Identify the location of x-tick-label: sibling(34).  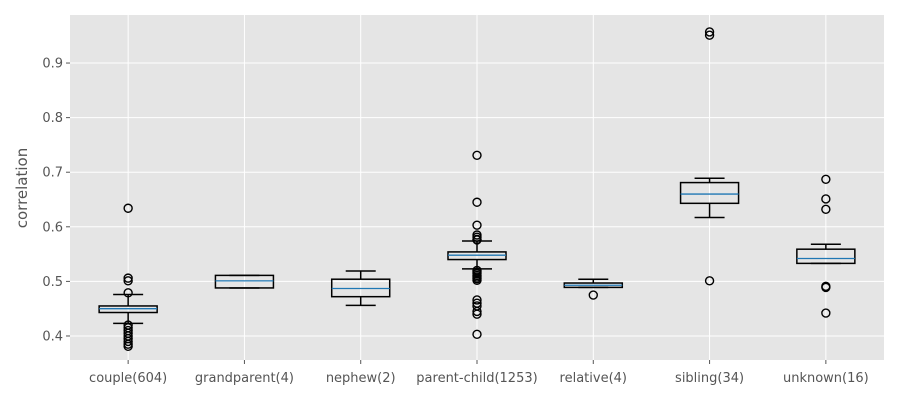
(709, 378).